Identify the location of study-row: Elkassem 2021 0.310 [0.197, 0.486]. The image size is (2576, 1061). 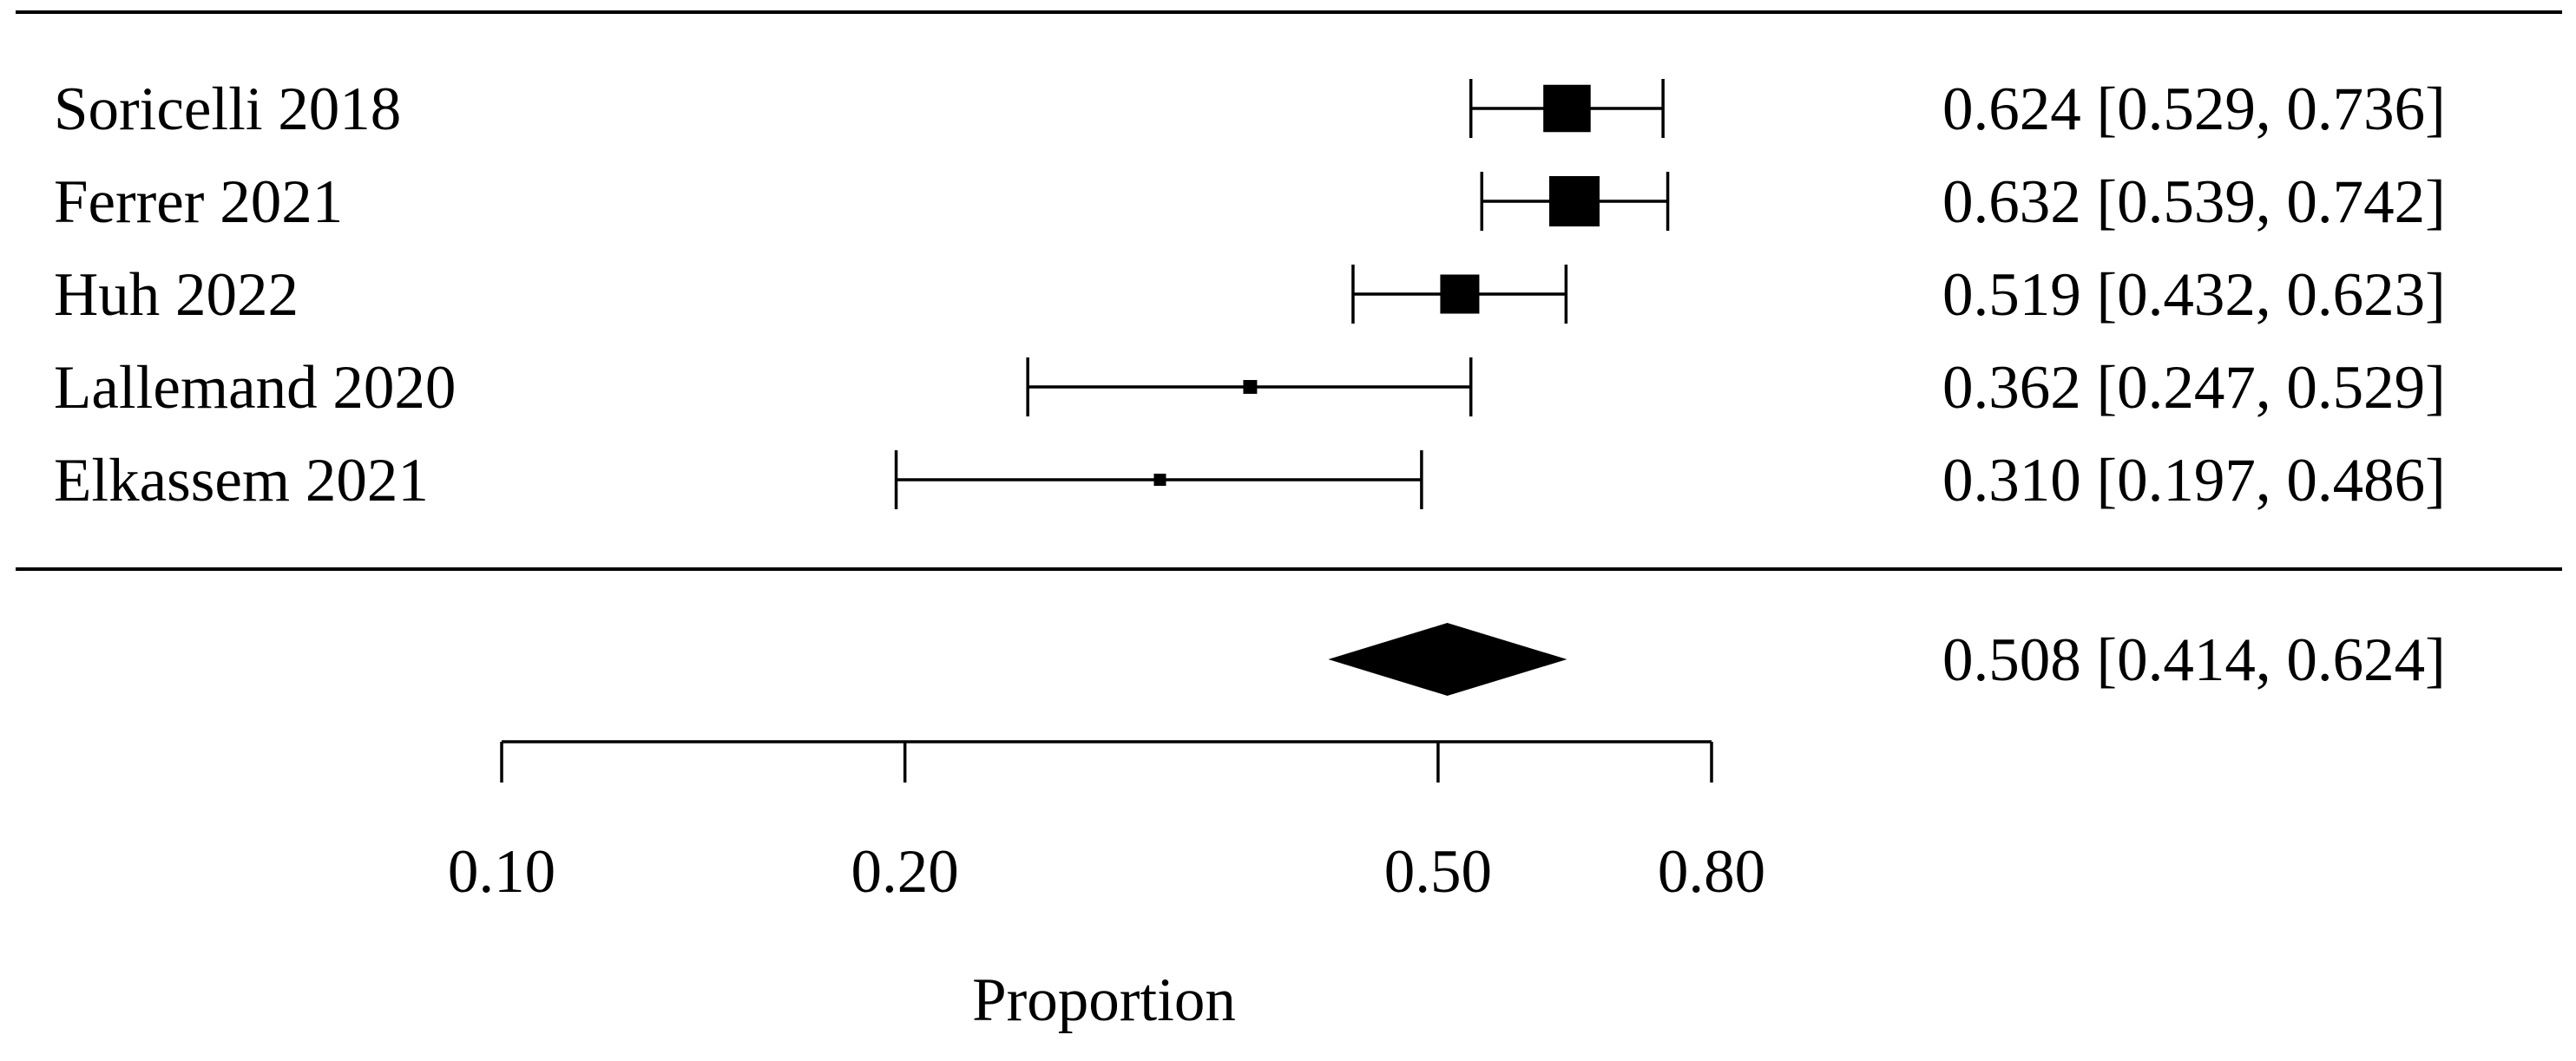
(1250, 481).